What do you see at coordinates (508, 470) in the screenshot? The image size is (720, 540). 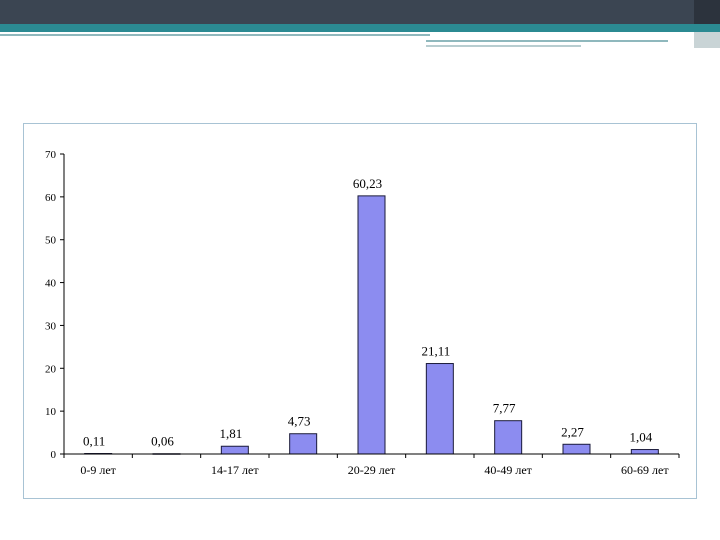 I see `x-tick-label: 40-49 лет` at bounding box center [508, 470].